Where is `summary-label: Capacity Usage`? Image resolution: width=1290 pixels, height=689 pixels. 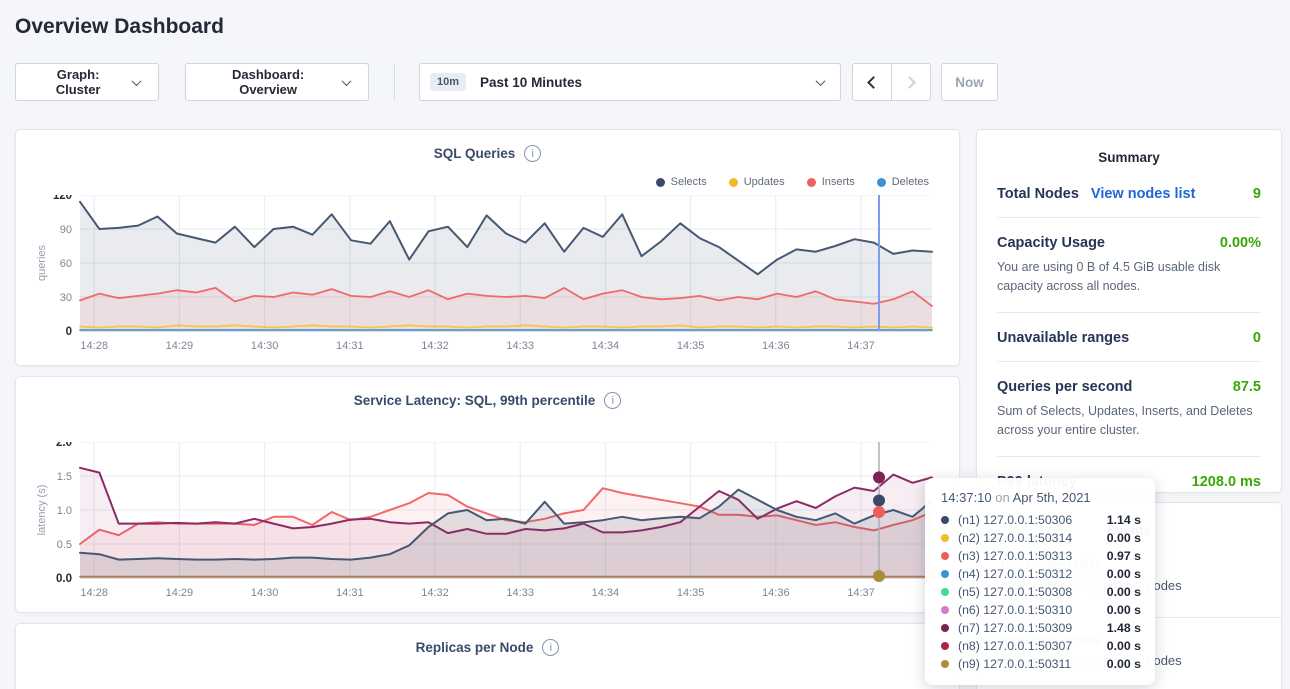
summary-label: Capacity Usage is located at coordinates (1051, 243).